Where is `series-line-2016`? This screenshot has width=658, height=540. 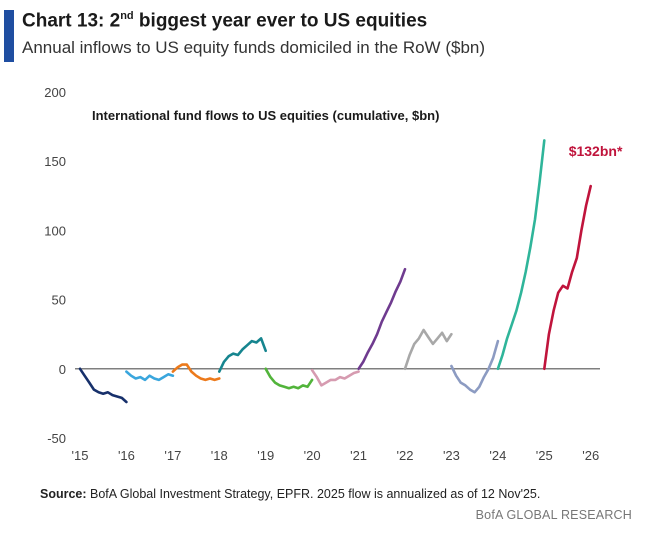
series-line-2016 is located at coordinates (150, 376).